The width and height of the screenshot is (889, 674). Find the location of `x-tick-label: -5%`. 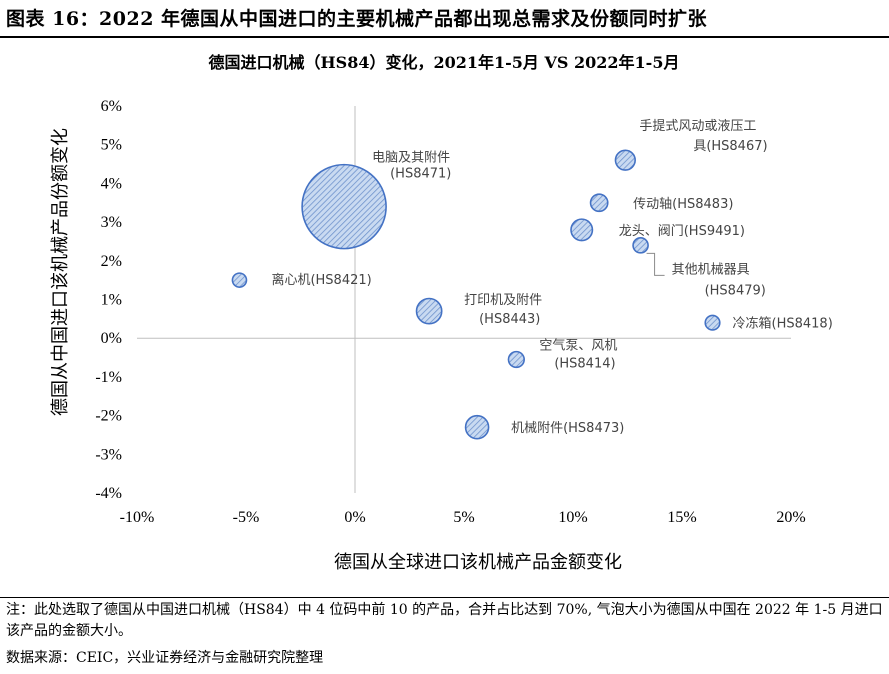

x-tick-label: -5% is located at coordinates (246, 517).